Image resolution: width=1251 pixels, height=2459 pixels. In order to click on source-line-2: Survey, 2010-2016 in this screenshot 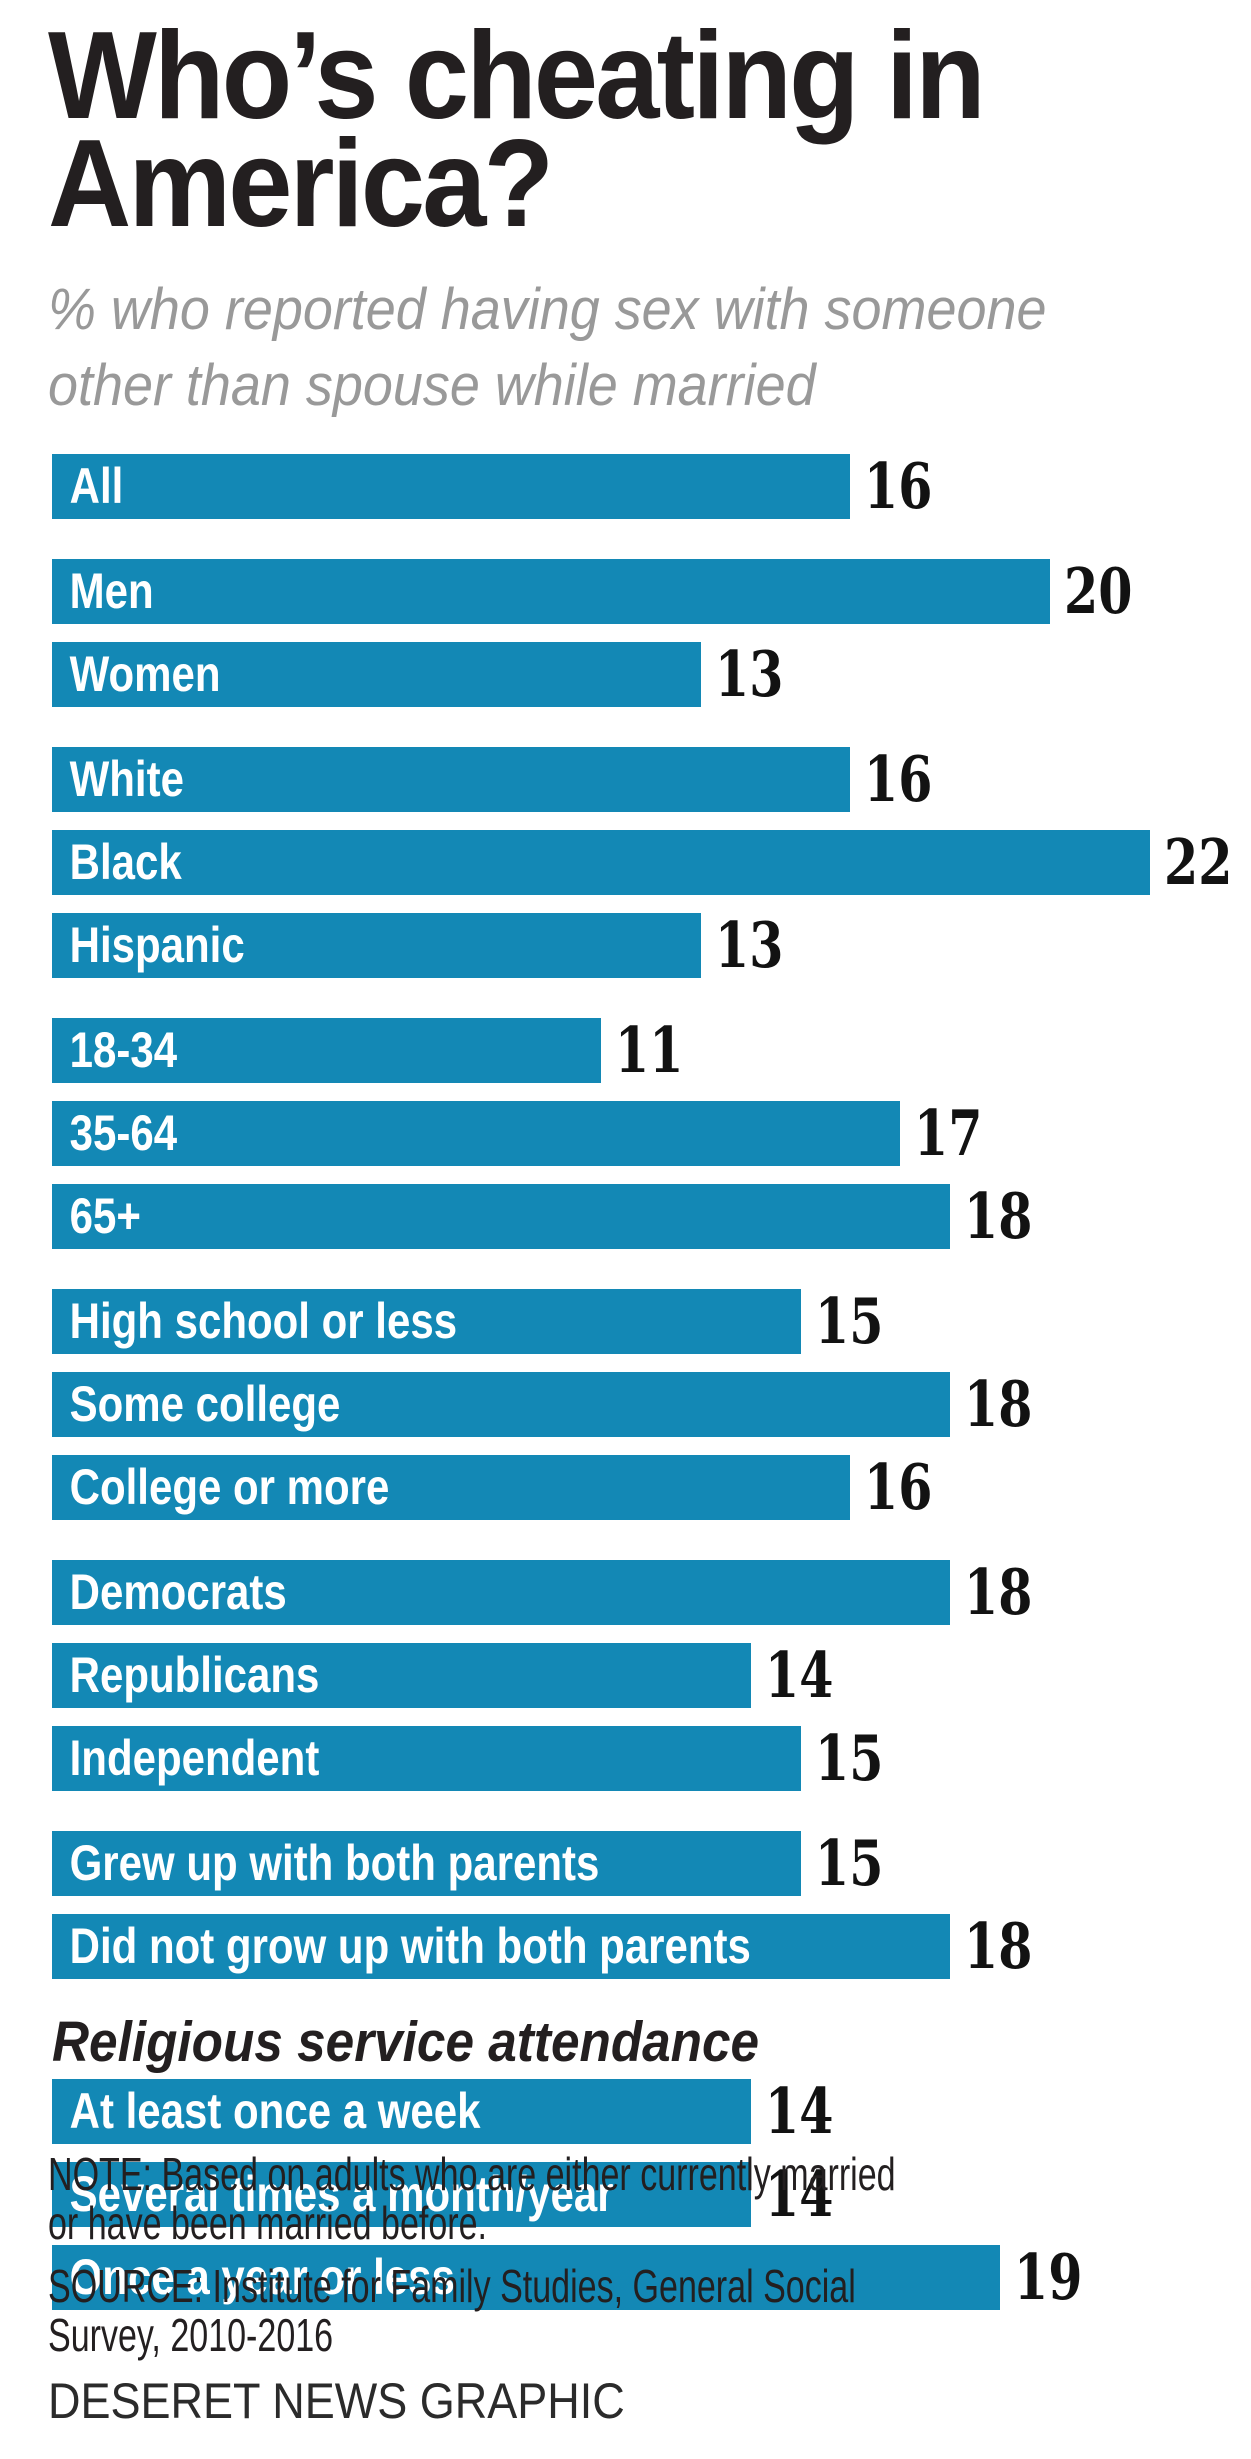, I will do `click(191, 2335)`.